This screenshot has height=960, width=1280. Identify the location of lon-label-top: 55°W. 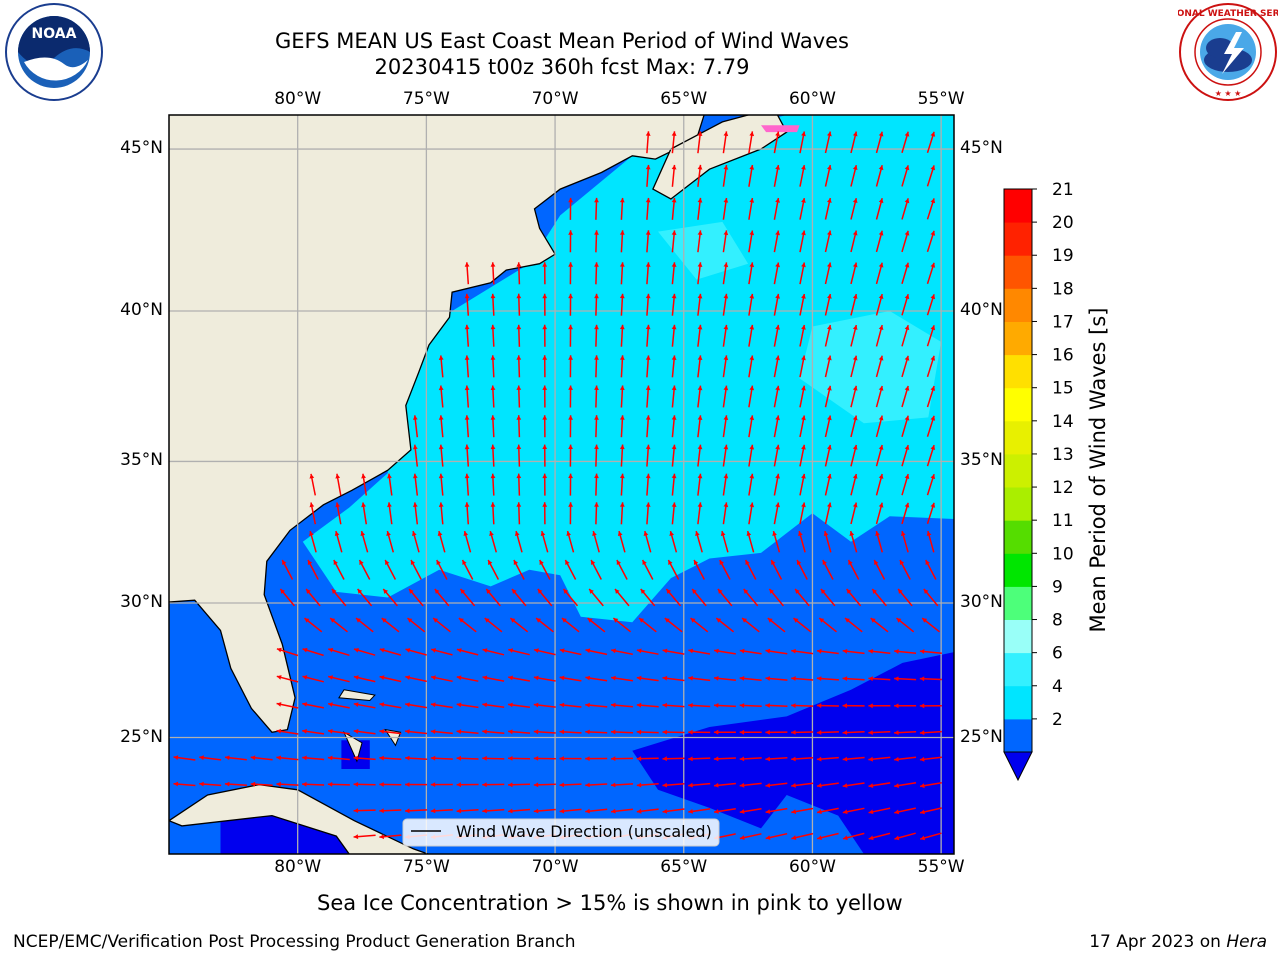
(941, 99).